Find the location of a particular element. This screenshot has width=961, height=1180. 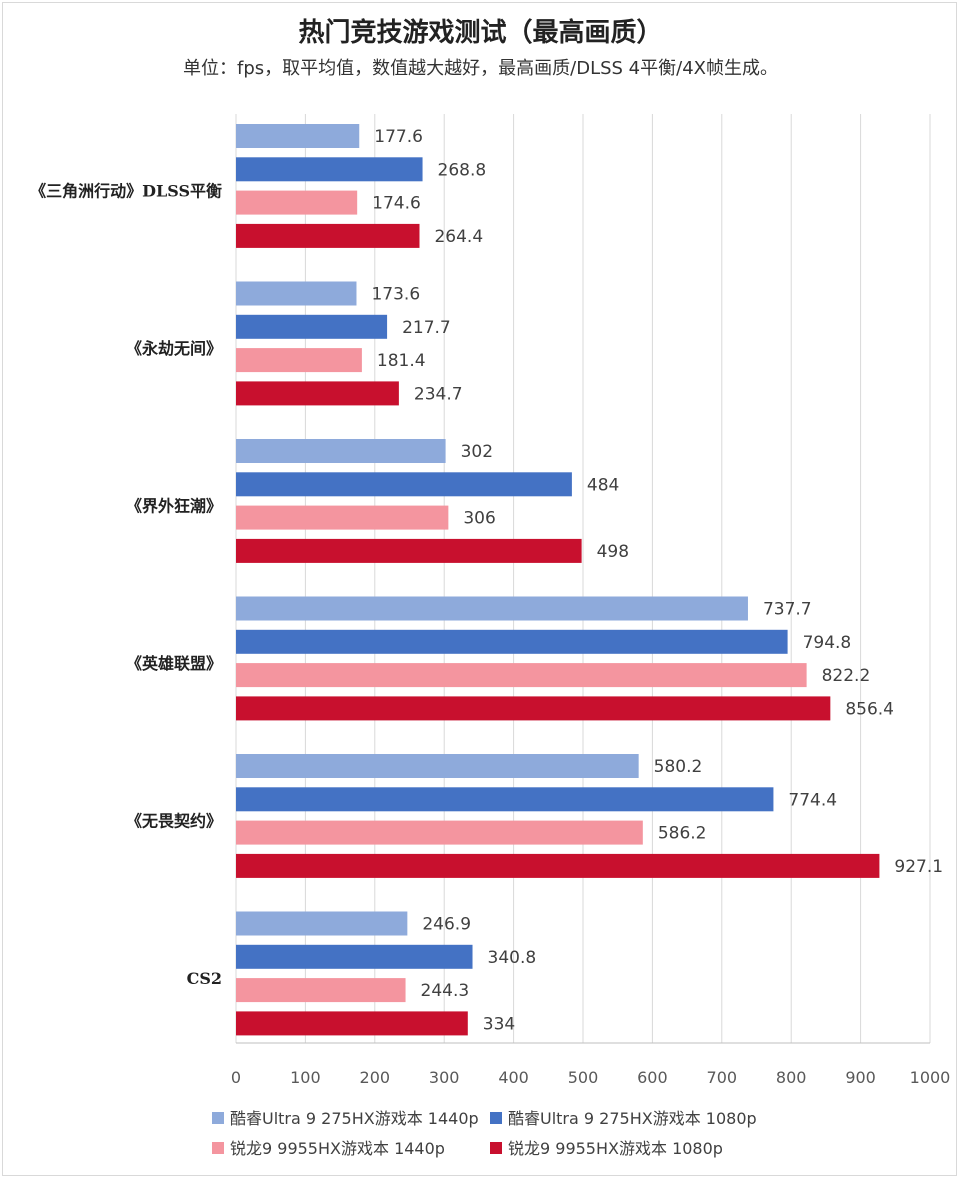

category-label: 《无畏契约》 is located at coordinates (174, 821).